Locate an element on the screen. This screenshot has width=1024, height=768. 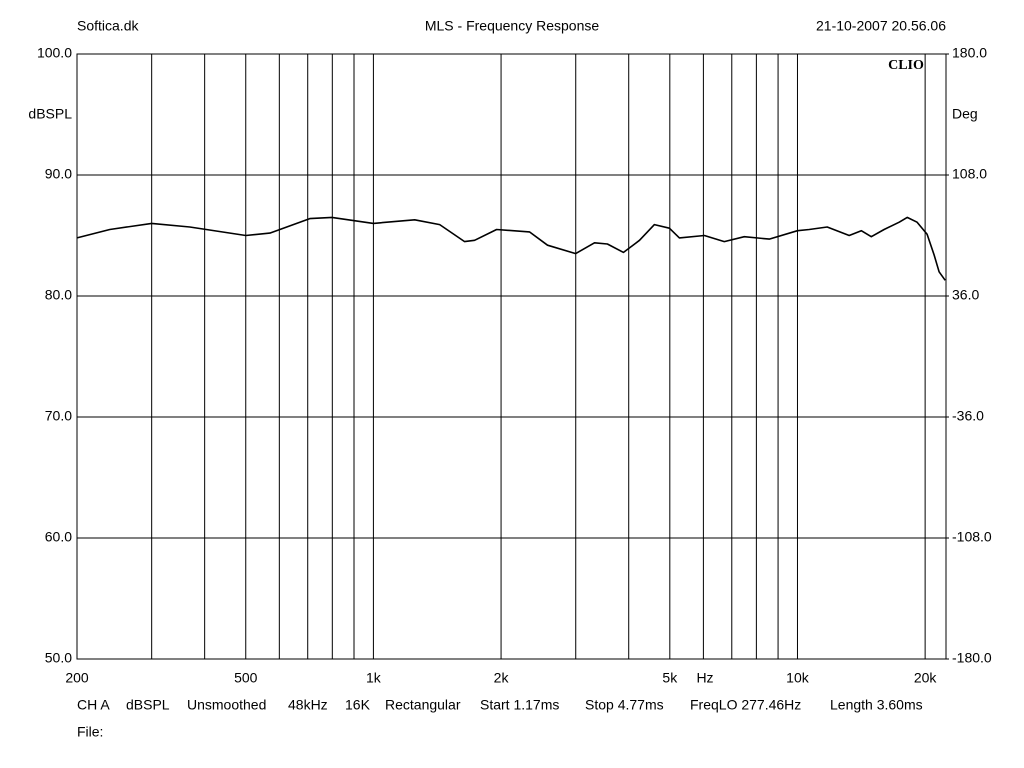
x-tick-label: 5k is located at coordinates (670, 678).